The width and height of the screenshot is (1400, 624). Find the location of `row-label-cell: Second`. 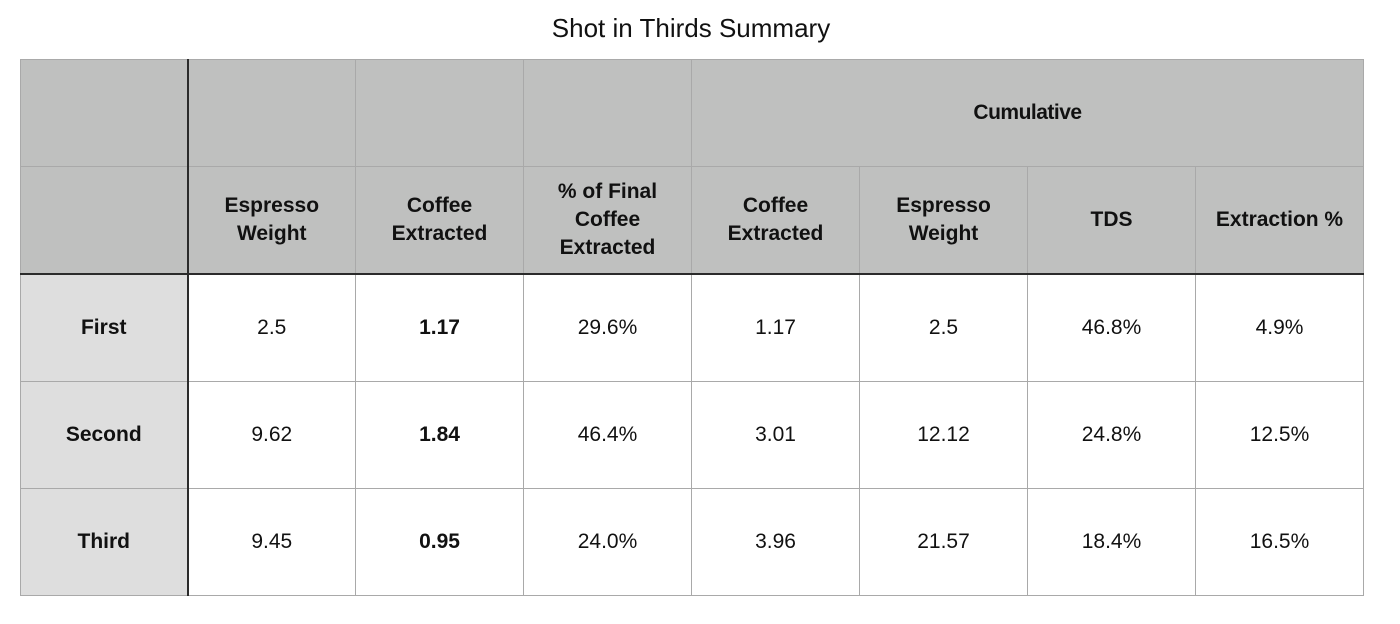

row-label-cell: Second is located at coordinates (104, 435).